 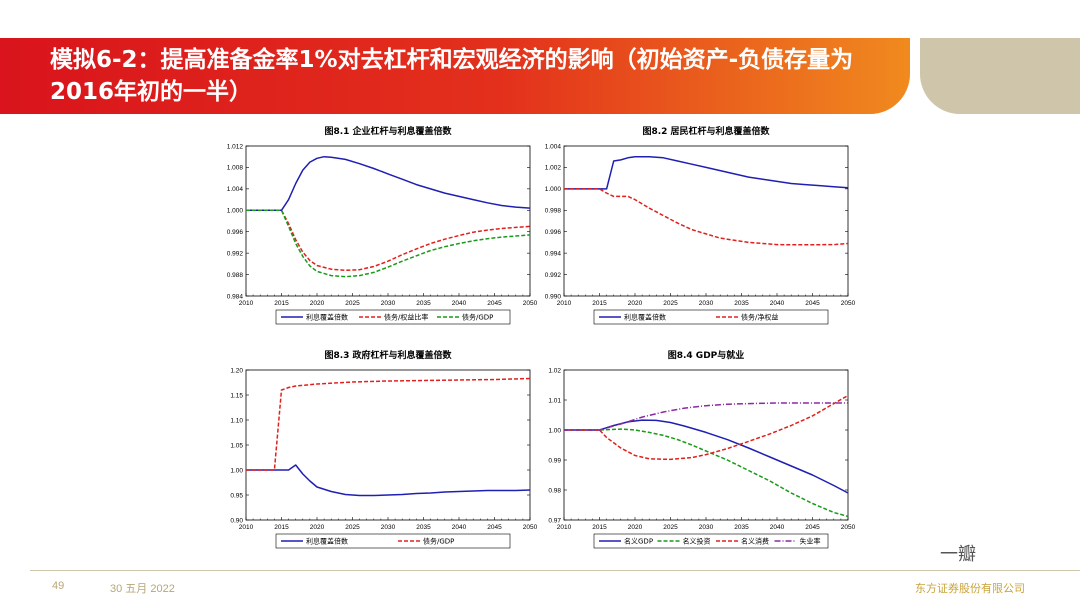 What do you see at coordinates (553, 211) in the screenshot?
I see `y-tick-label: 0.998` at bounding box center [553, 211].